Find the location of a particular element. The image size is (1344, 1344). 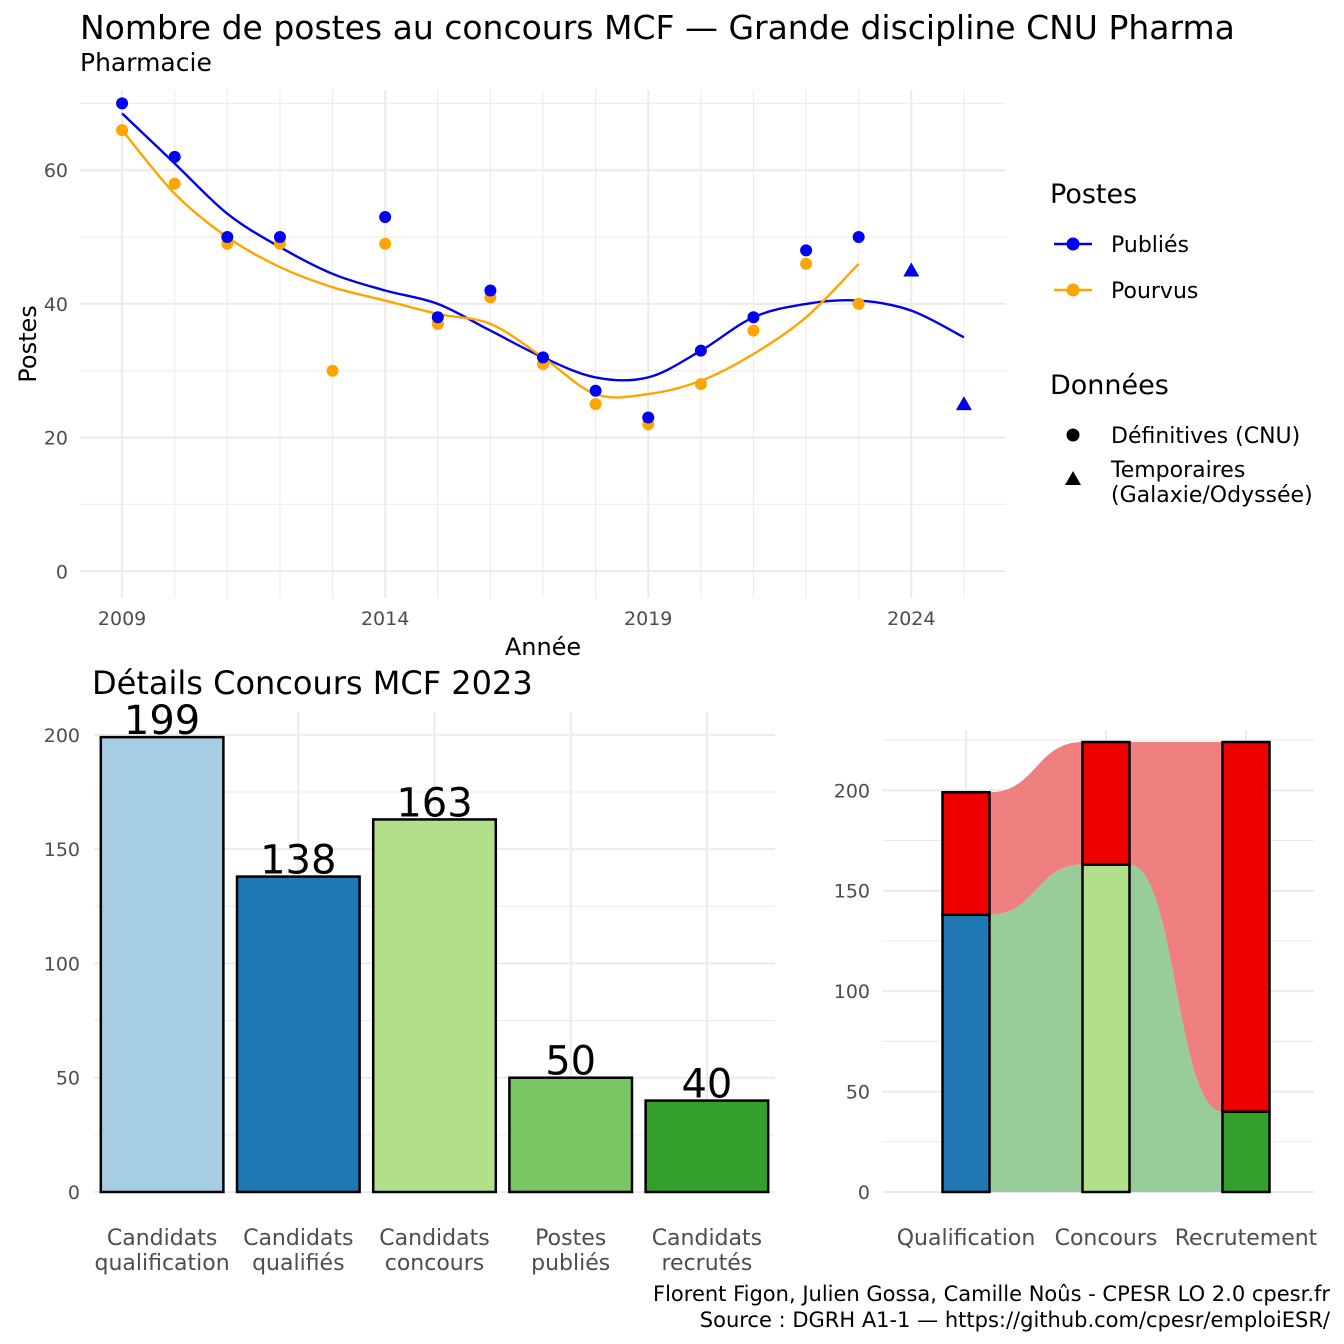

x-tick-label: concours is located at coordinates (435, 1263).